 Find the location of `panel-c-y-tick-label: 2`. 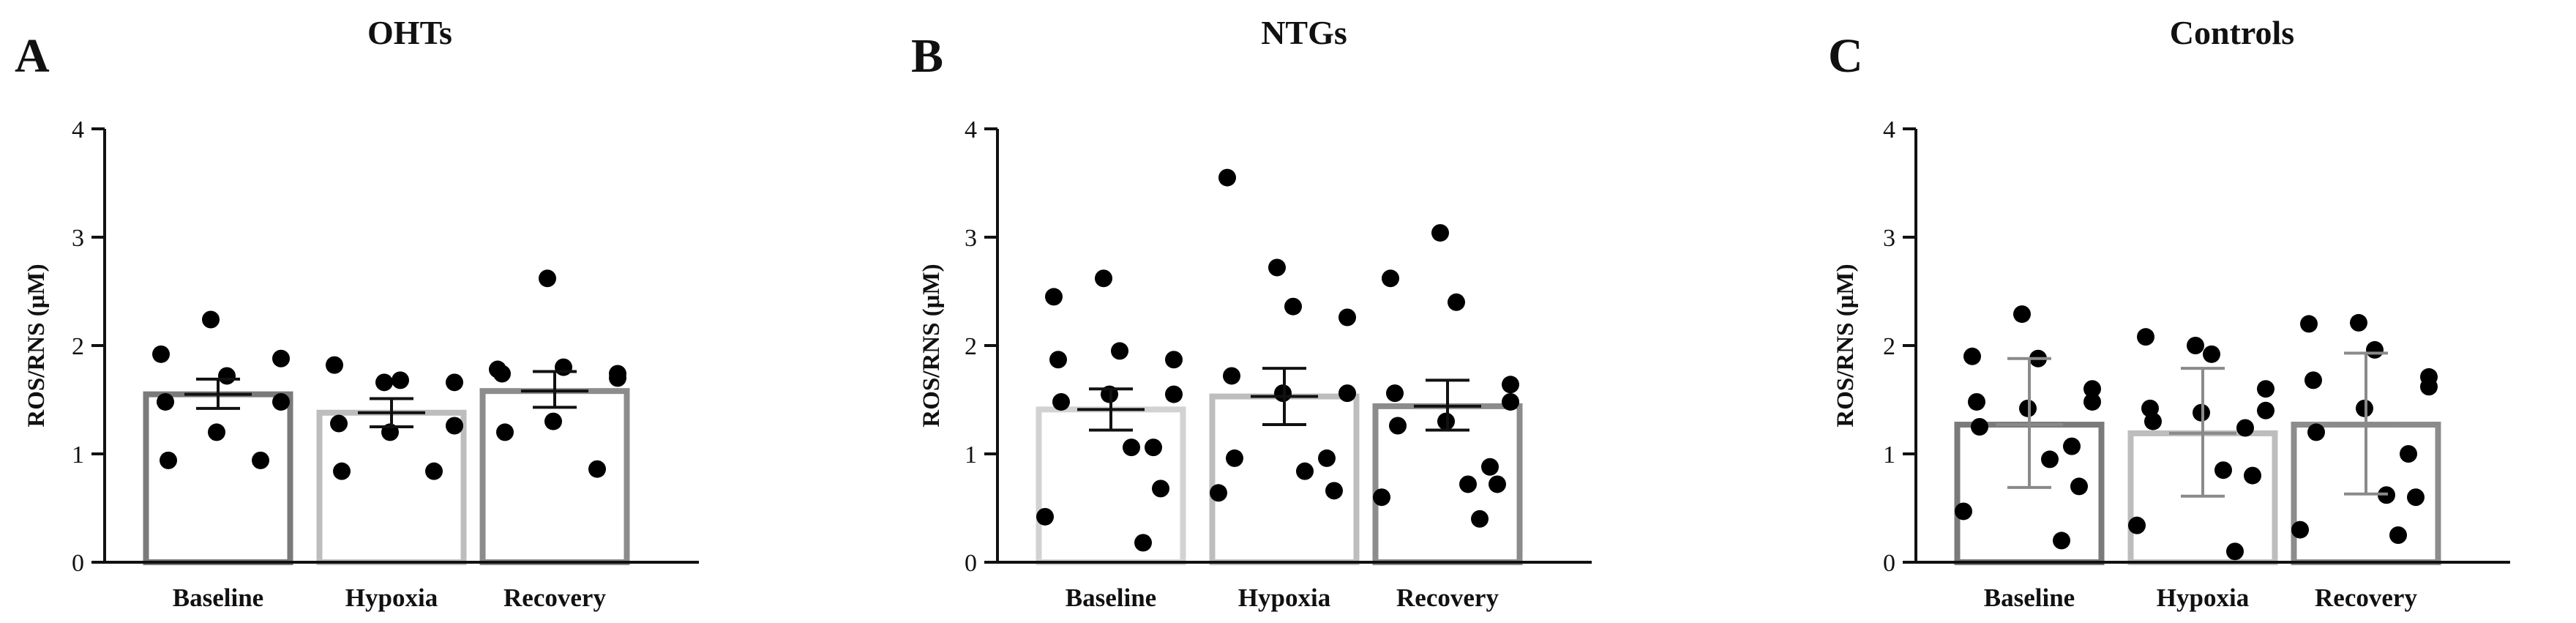

panel-c-y-tick-label: 2 is located at coordinates (1889, 346).